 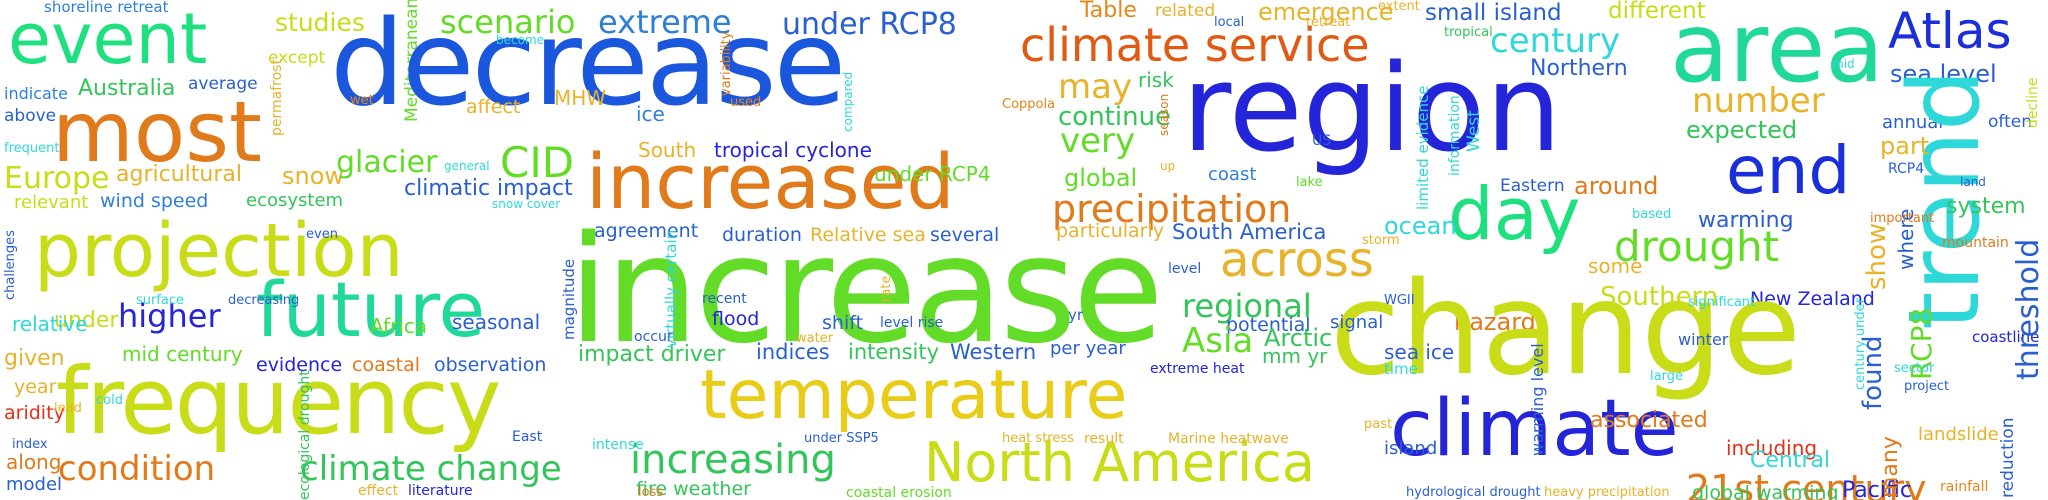 I want to click on word-related: related, so click(x=1185, y=11).